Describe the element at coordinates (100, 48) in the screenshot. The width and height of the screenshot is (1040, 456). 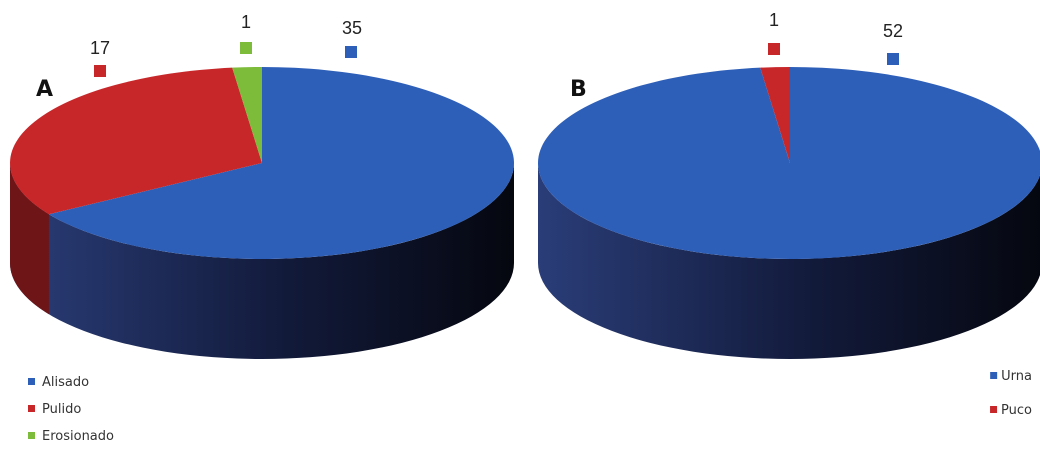
I see `data-label-pulido: 17` at that location.